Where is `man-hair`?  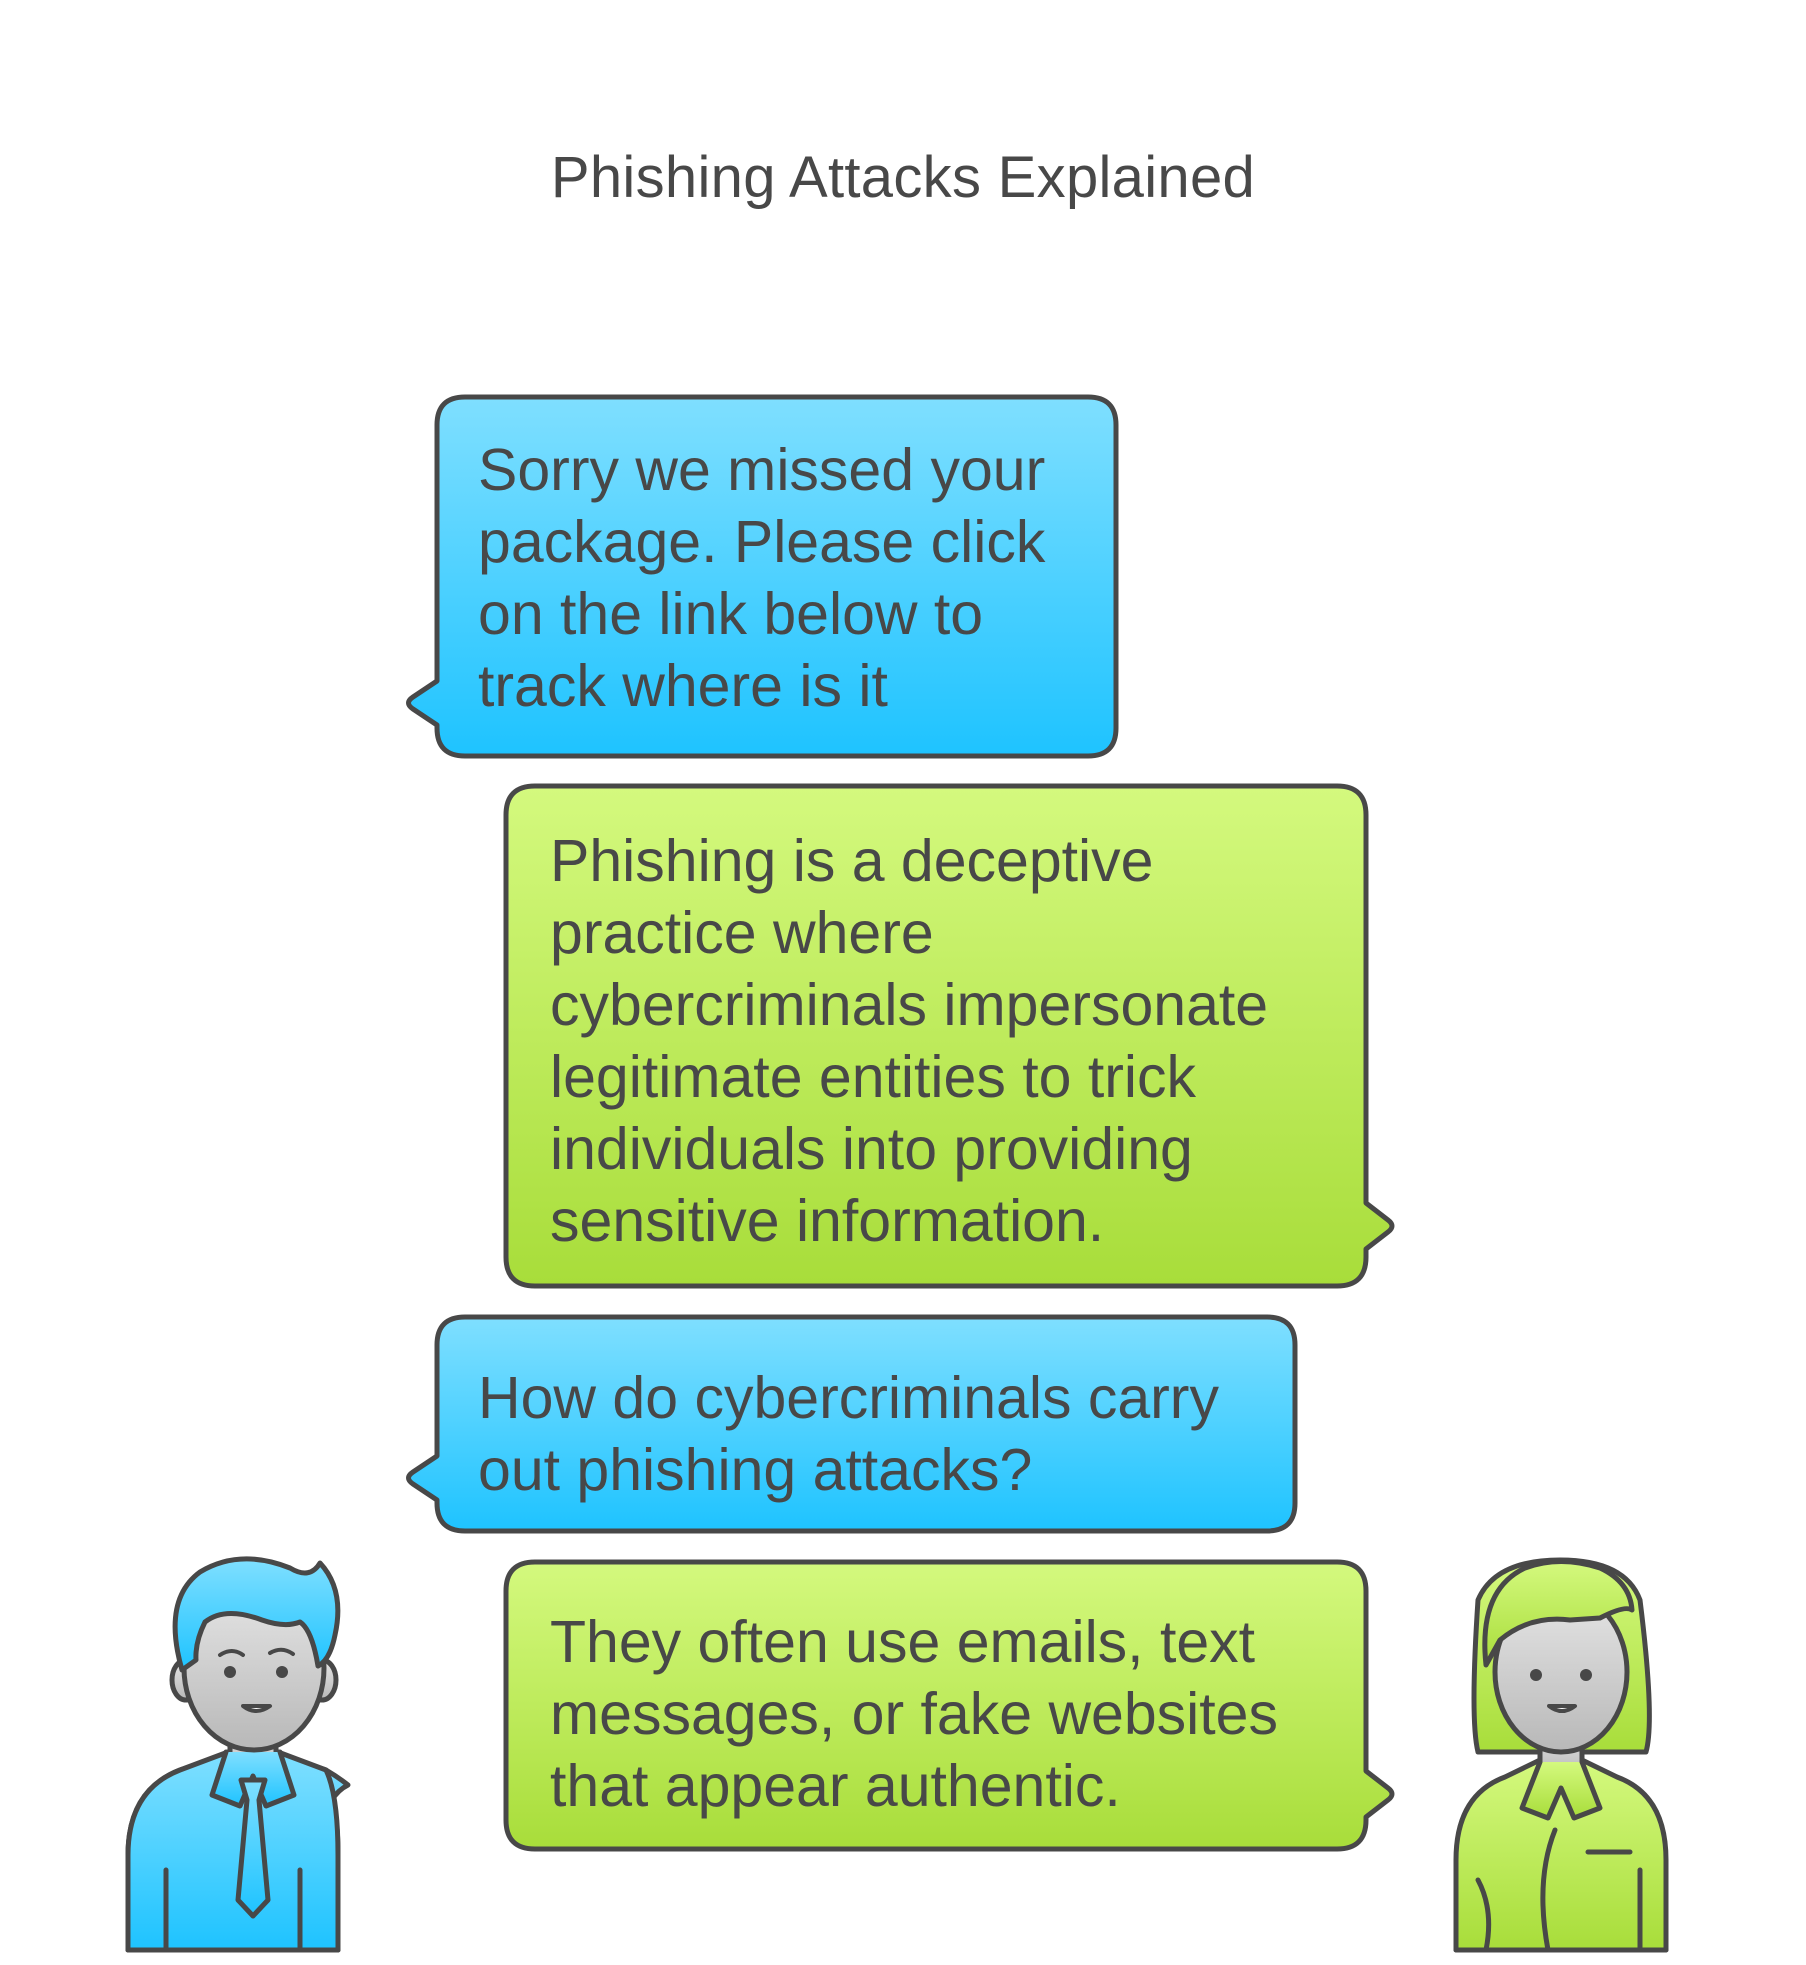 man-hair is located at coordinates (256, 1614).